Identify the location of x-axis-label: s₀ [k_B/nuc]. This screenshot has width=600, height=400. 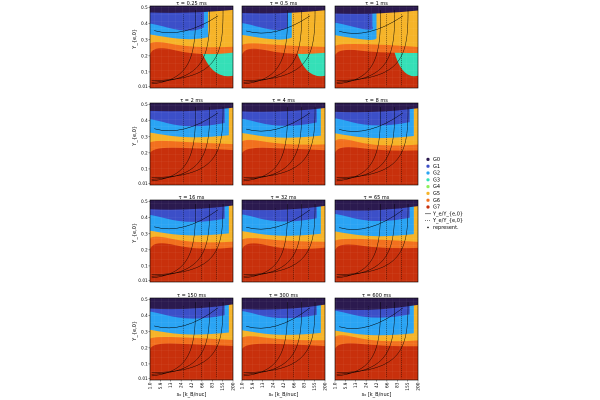
(192, 395).